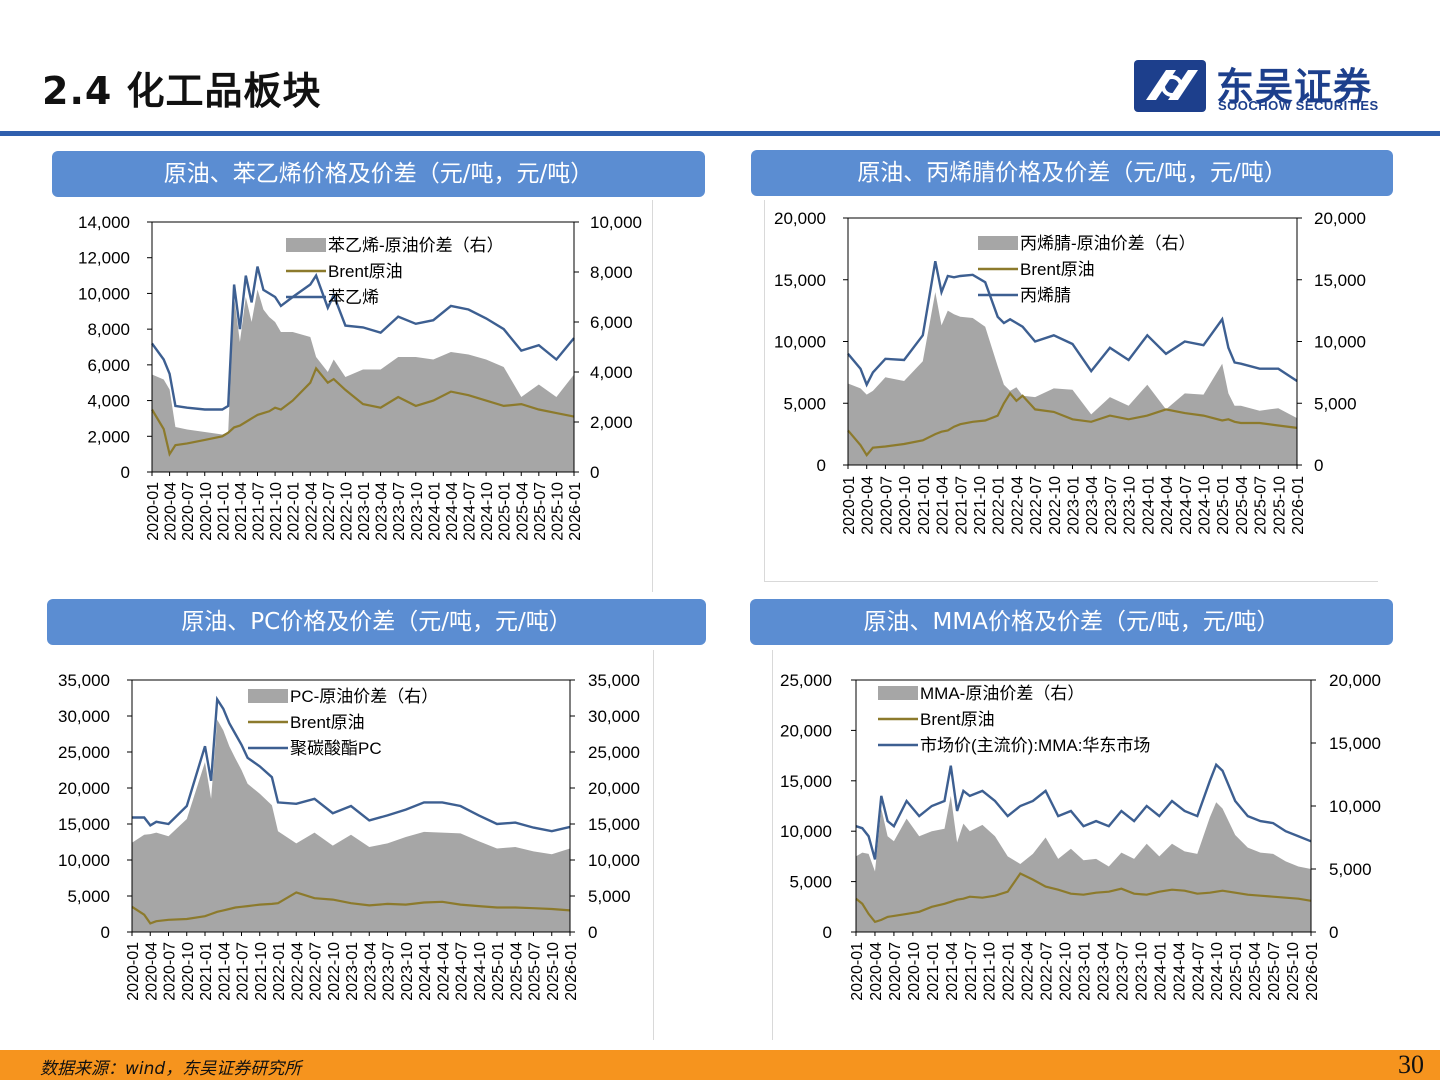 The image size is (1440, 1080). What do you see at coordinates (351, 764) in the screenshot?
I see `chart-3-product-line` at bounding box center [351, 764].